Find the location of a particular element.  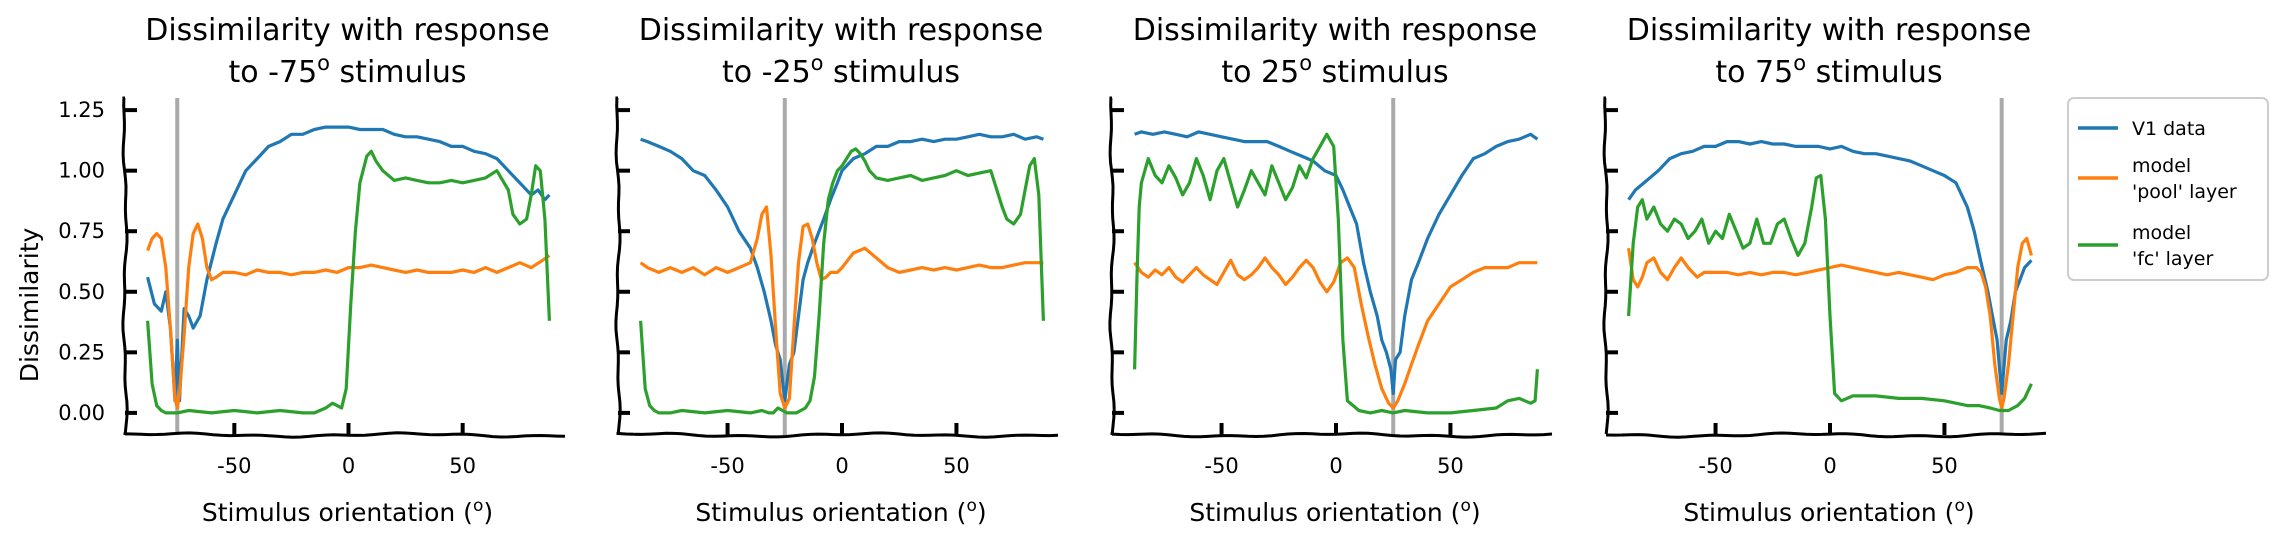

chart-subtitle: to -25o stimulus is located at coordinates (841, 70).